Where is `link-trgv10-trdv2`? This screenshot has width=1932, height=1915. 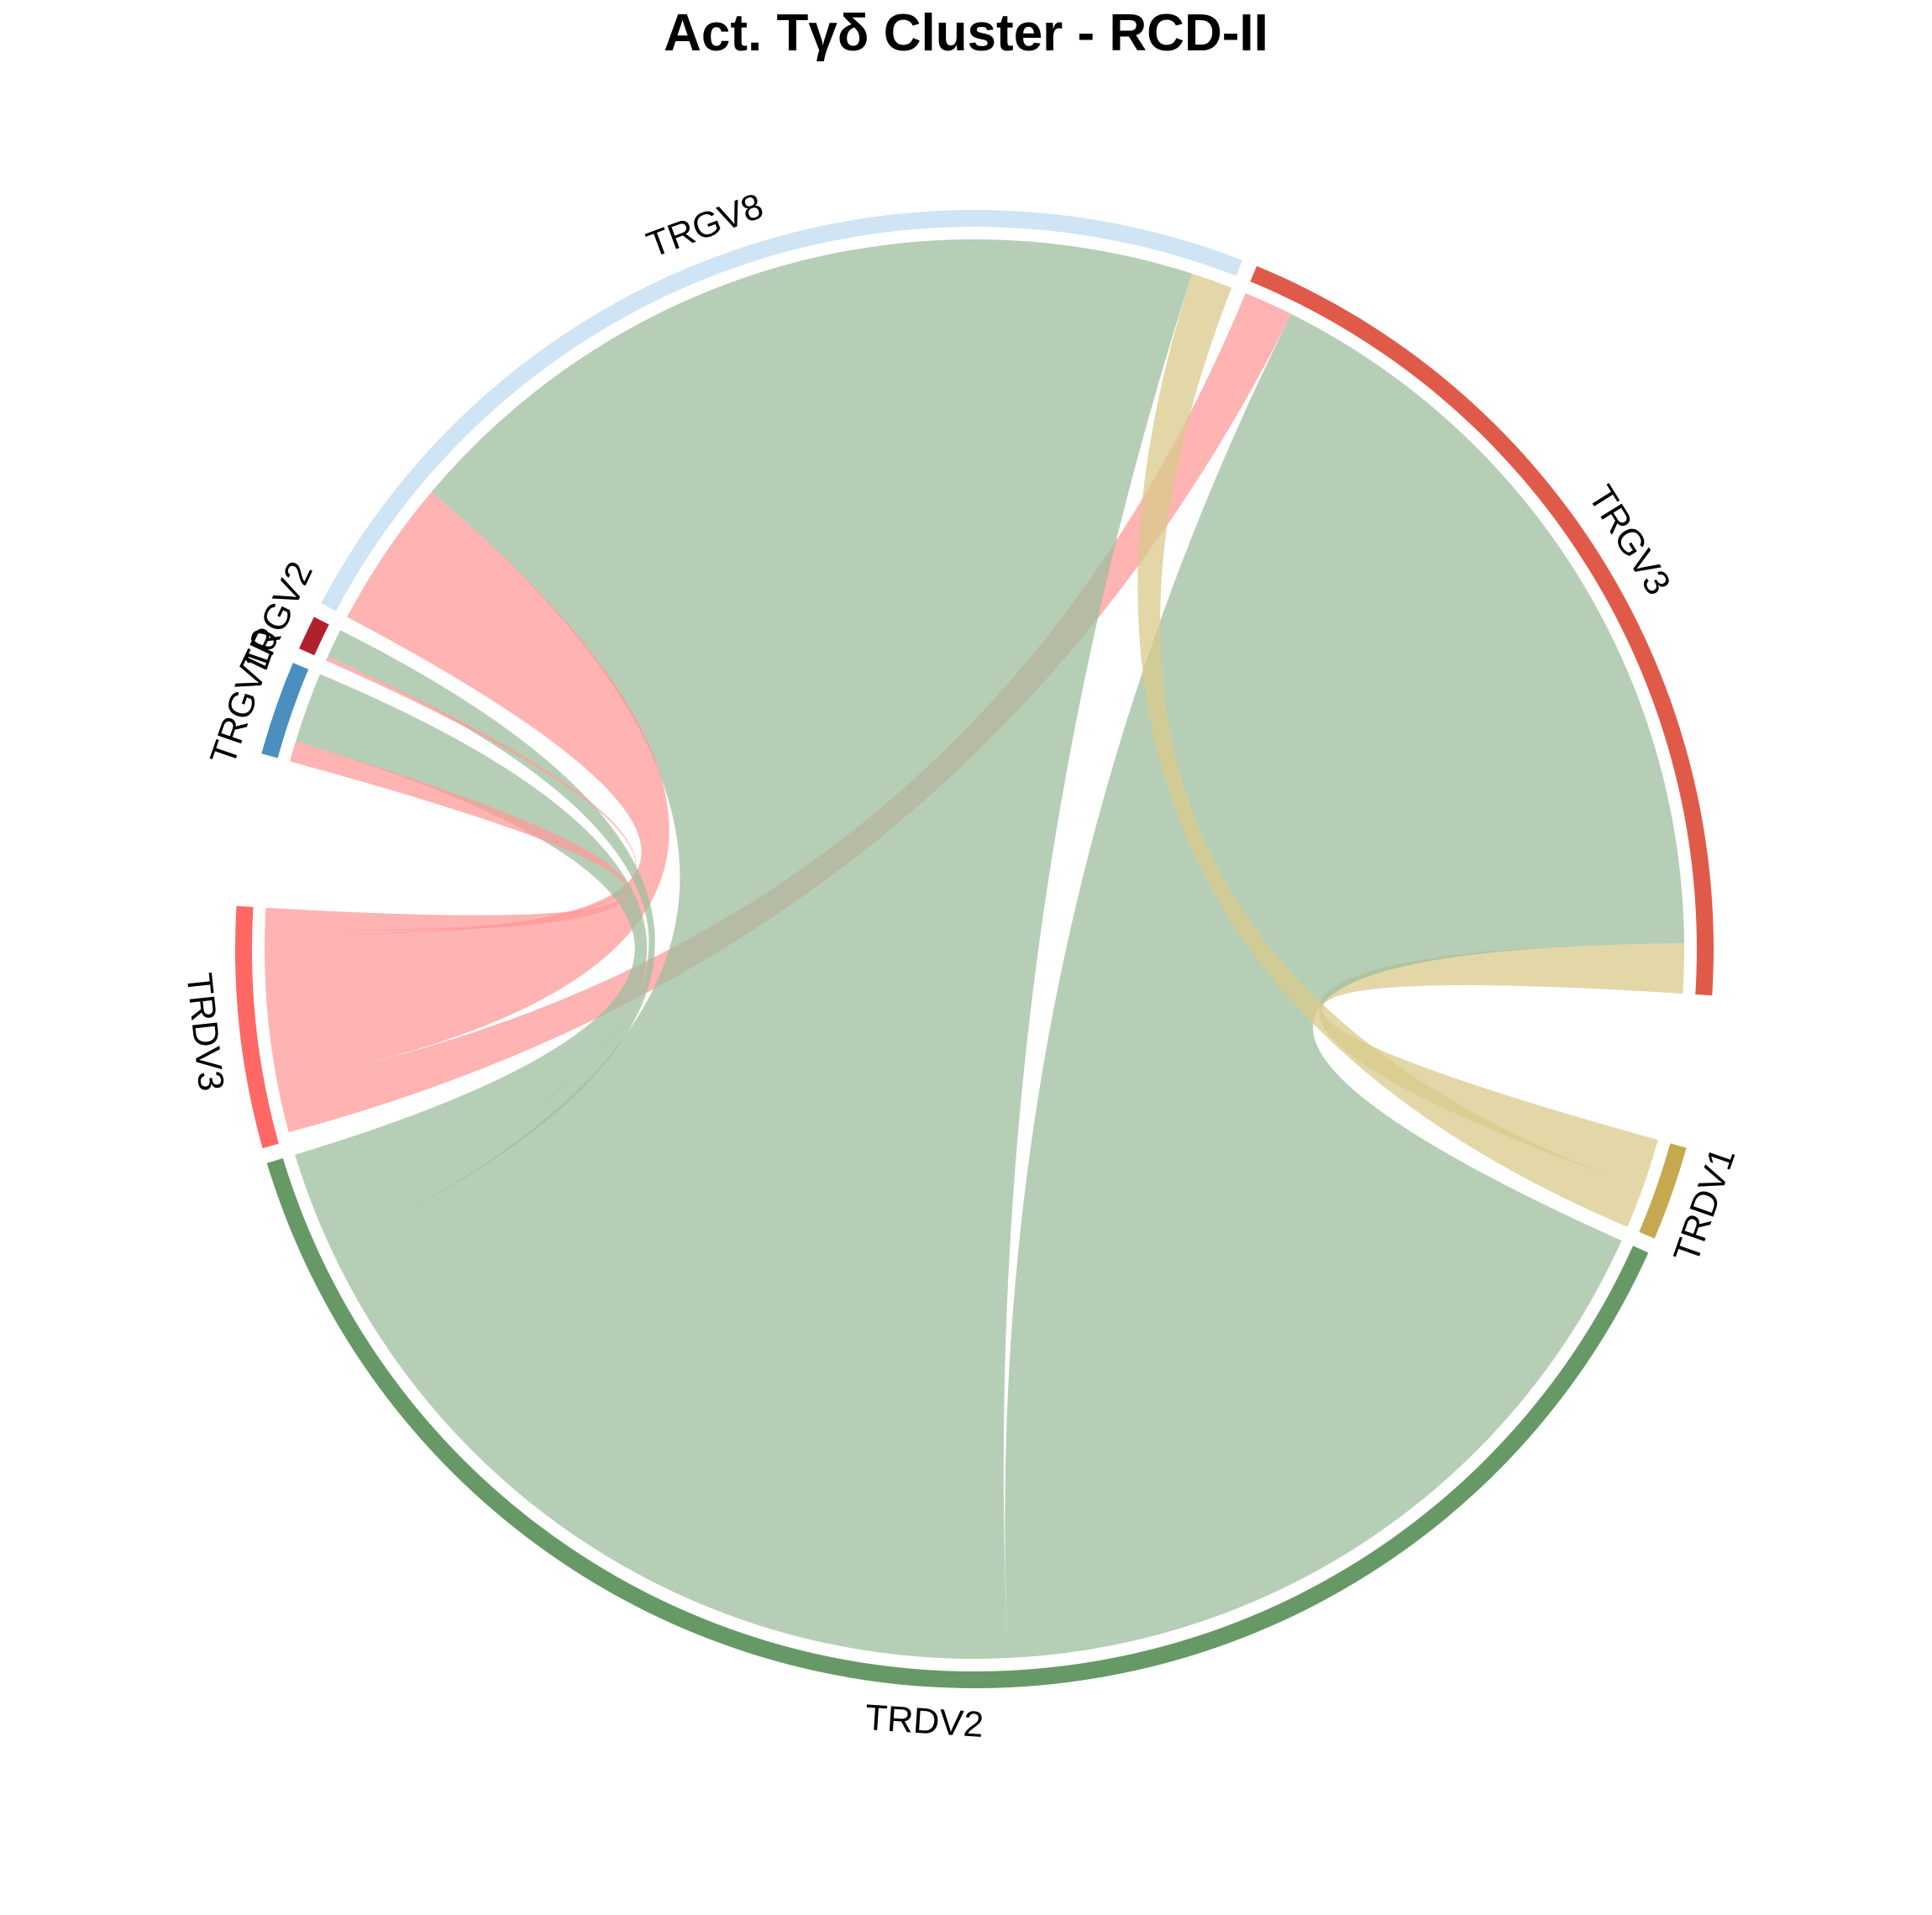 link-trgv10-trdv2 is located at coordinates (471, 948).